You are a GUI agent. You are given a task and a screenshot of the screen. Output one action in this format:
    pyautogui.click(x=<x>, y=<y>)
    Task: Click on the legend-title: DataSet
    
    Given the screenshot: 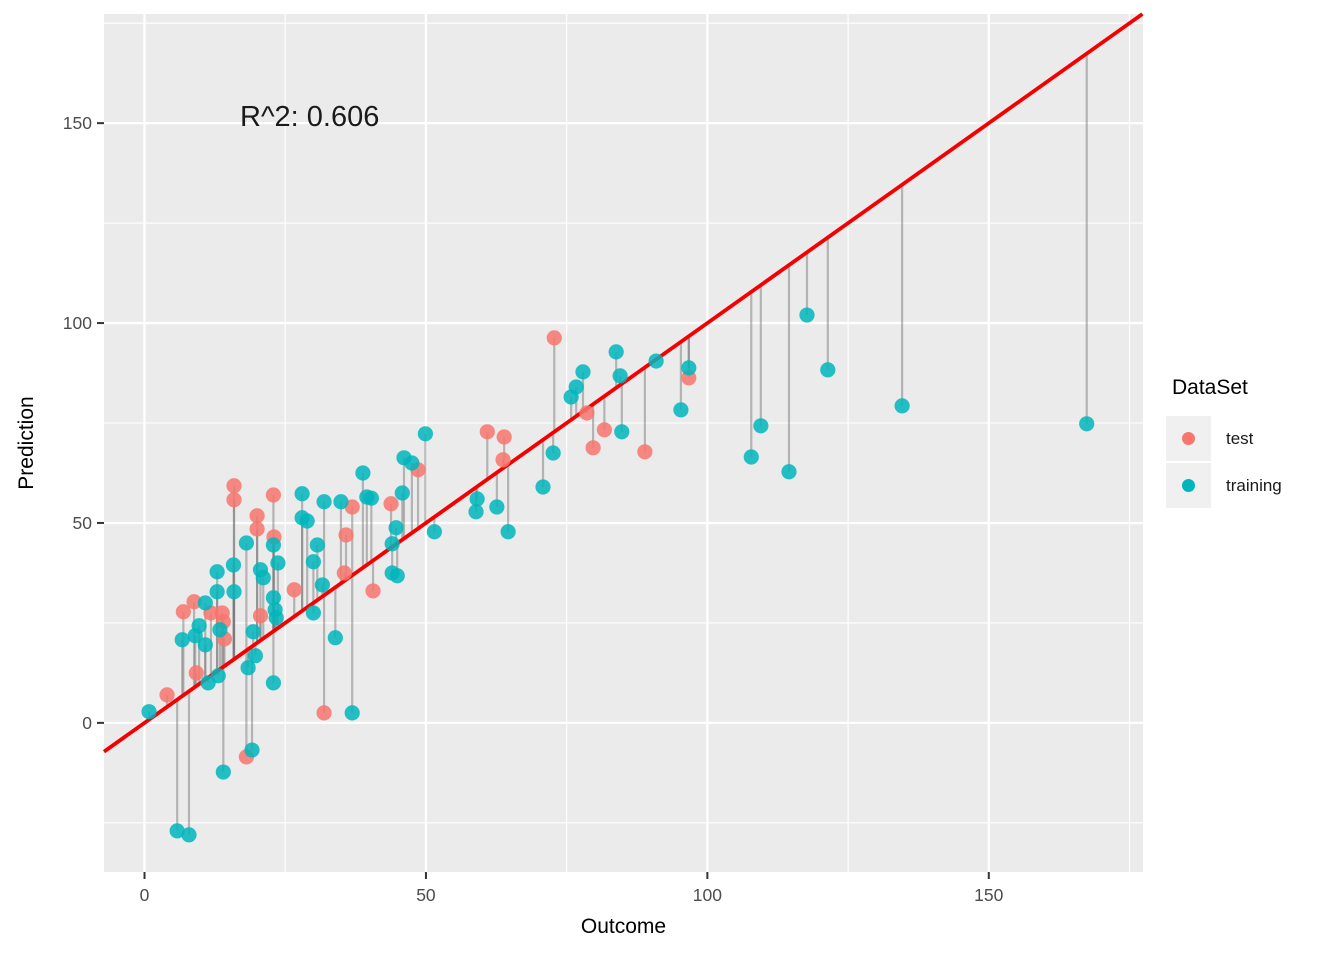 What is the action you would take?
    pyautogui.click(x=1210, y=387)
    